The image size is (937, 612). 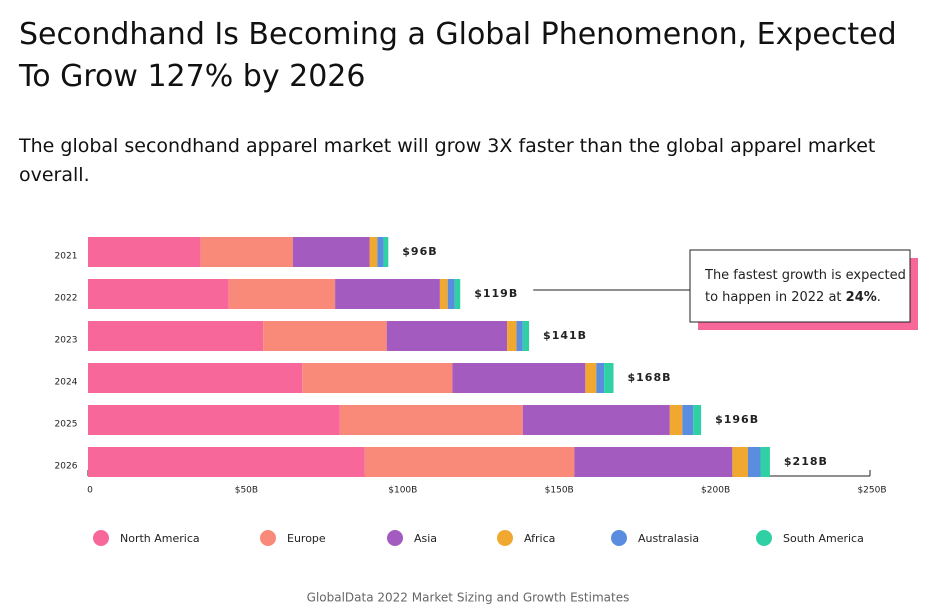 I want to click on x-tick-label: 0, so click(x=90, y=491).